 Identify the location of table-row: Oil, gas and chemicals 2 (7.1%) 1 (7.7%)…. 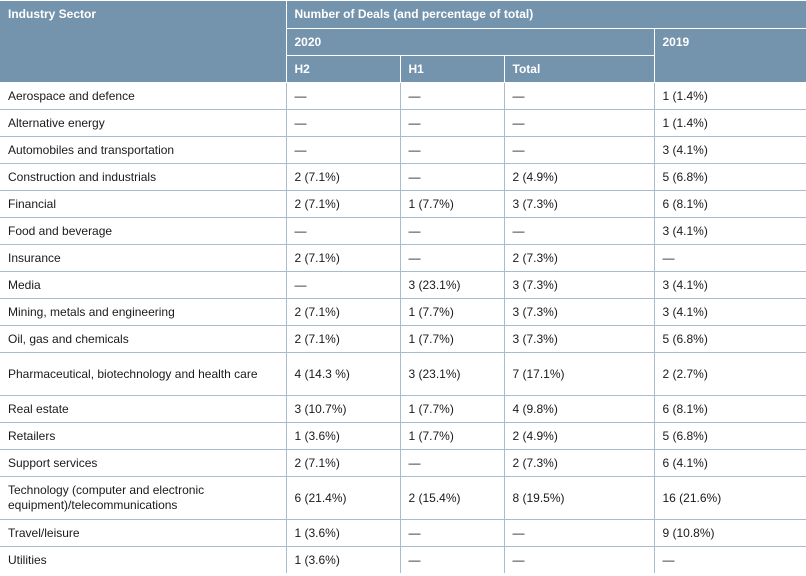
(403, 339).